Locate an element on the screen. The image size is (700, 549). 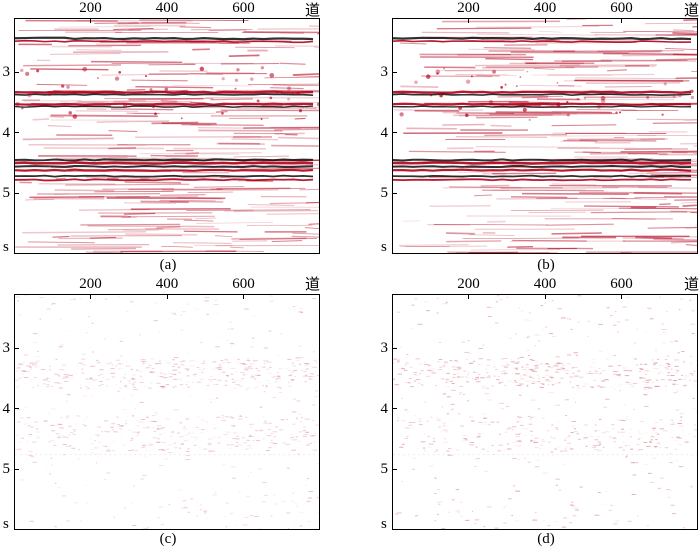
x-tick-label: 200 is located at coordinates (90, 284).